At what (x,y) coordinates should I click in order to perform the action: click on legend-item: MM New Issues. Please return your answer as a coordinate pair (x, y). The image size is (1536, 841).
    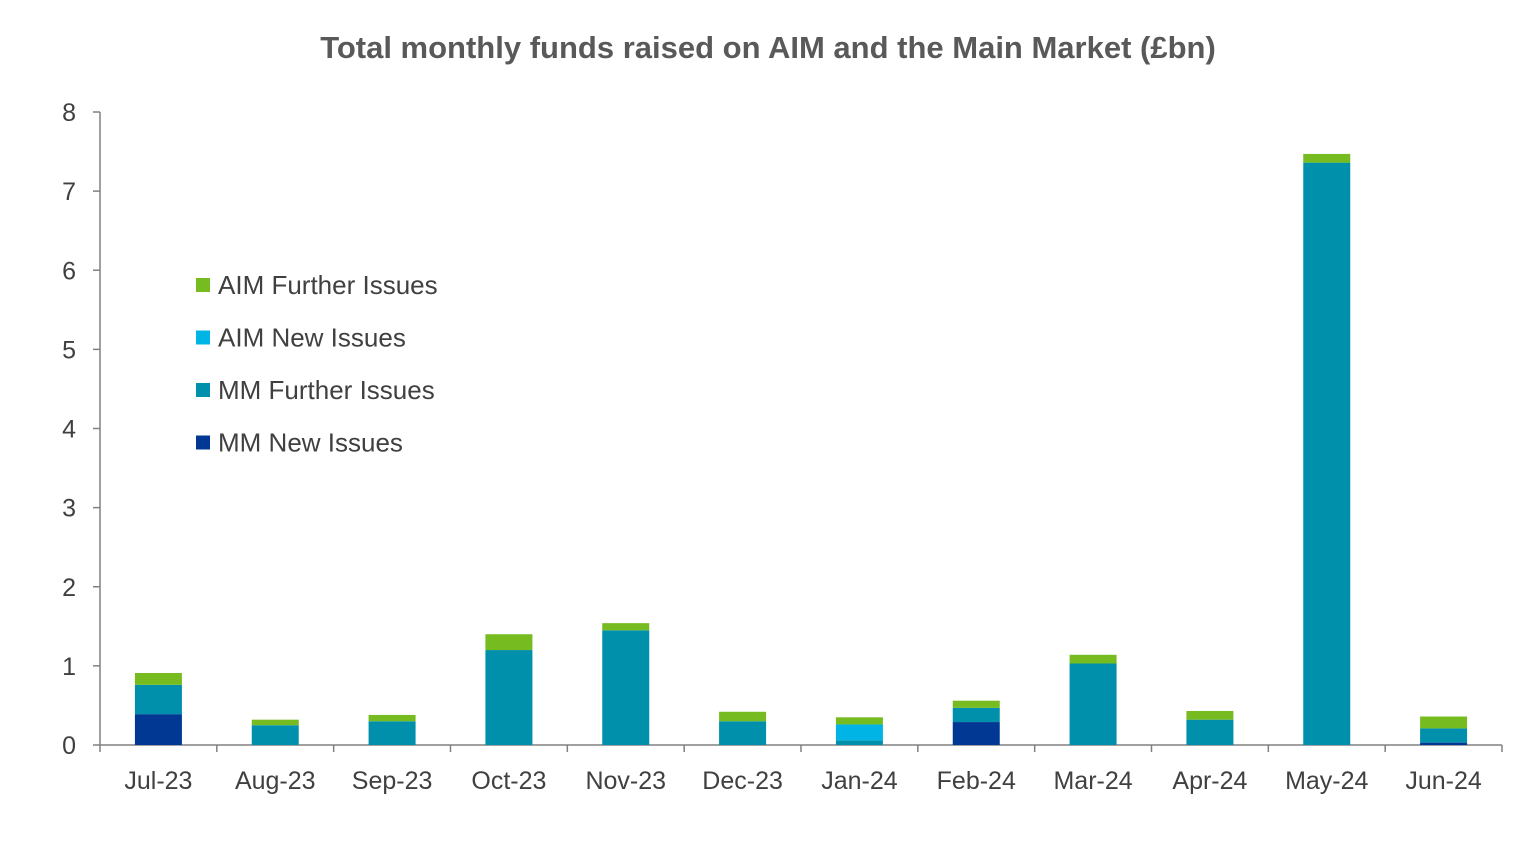
    Looking at the image, I should click on (299, 443).